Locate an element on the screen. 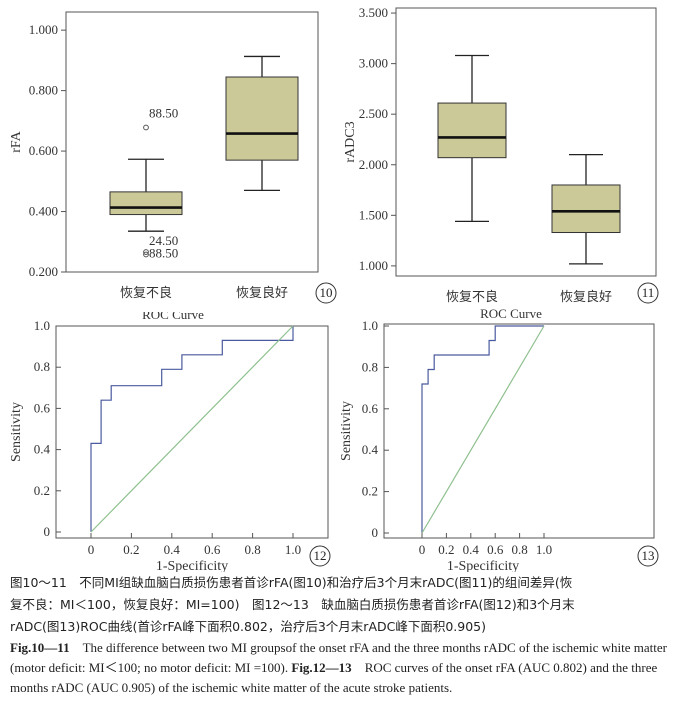 The height and width of the screenshot is (706, 676). y-tick-label: 0.800 is located at coordinates (43, 90).